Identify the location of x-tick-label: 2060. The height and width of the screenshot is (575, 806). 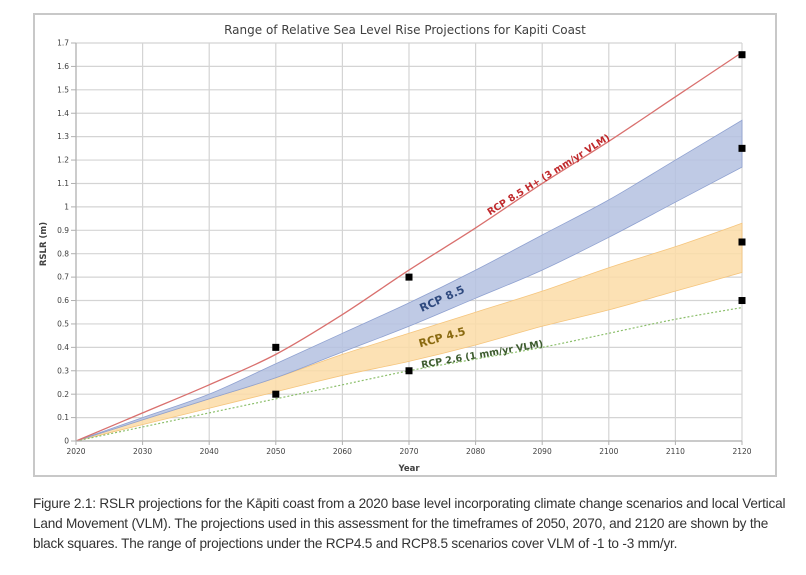
(342, 451).